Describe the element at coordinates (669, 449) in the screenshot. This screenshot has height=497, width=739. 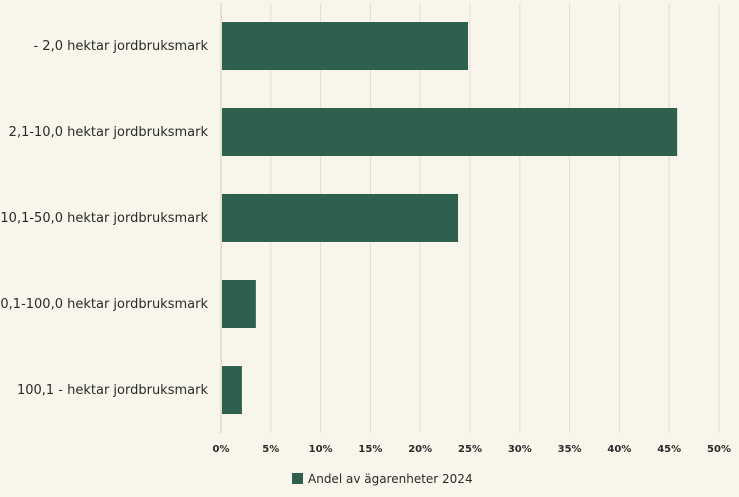
I see `x-tick-label: 45%` at that location.